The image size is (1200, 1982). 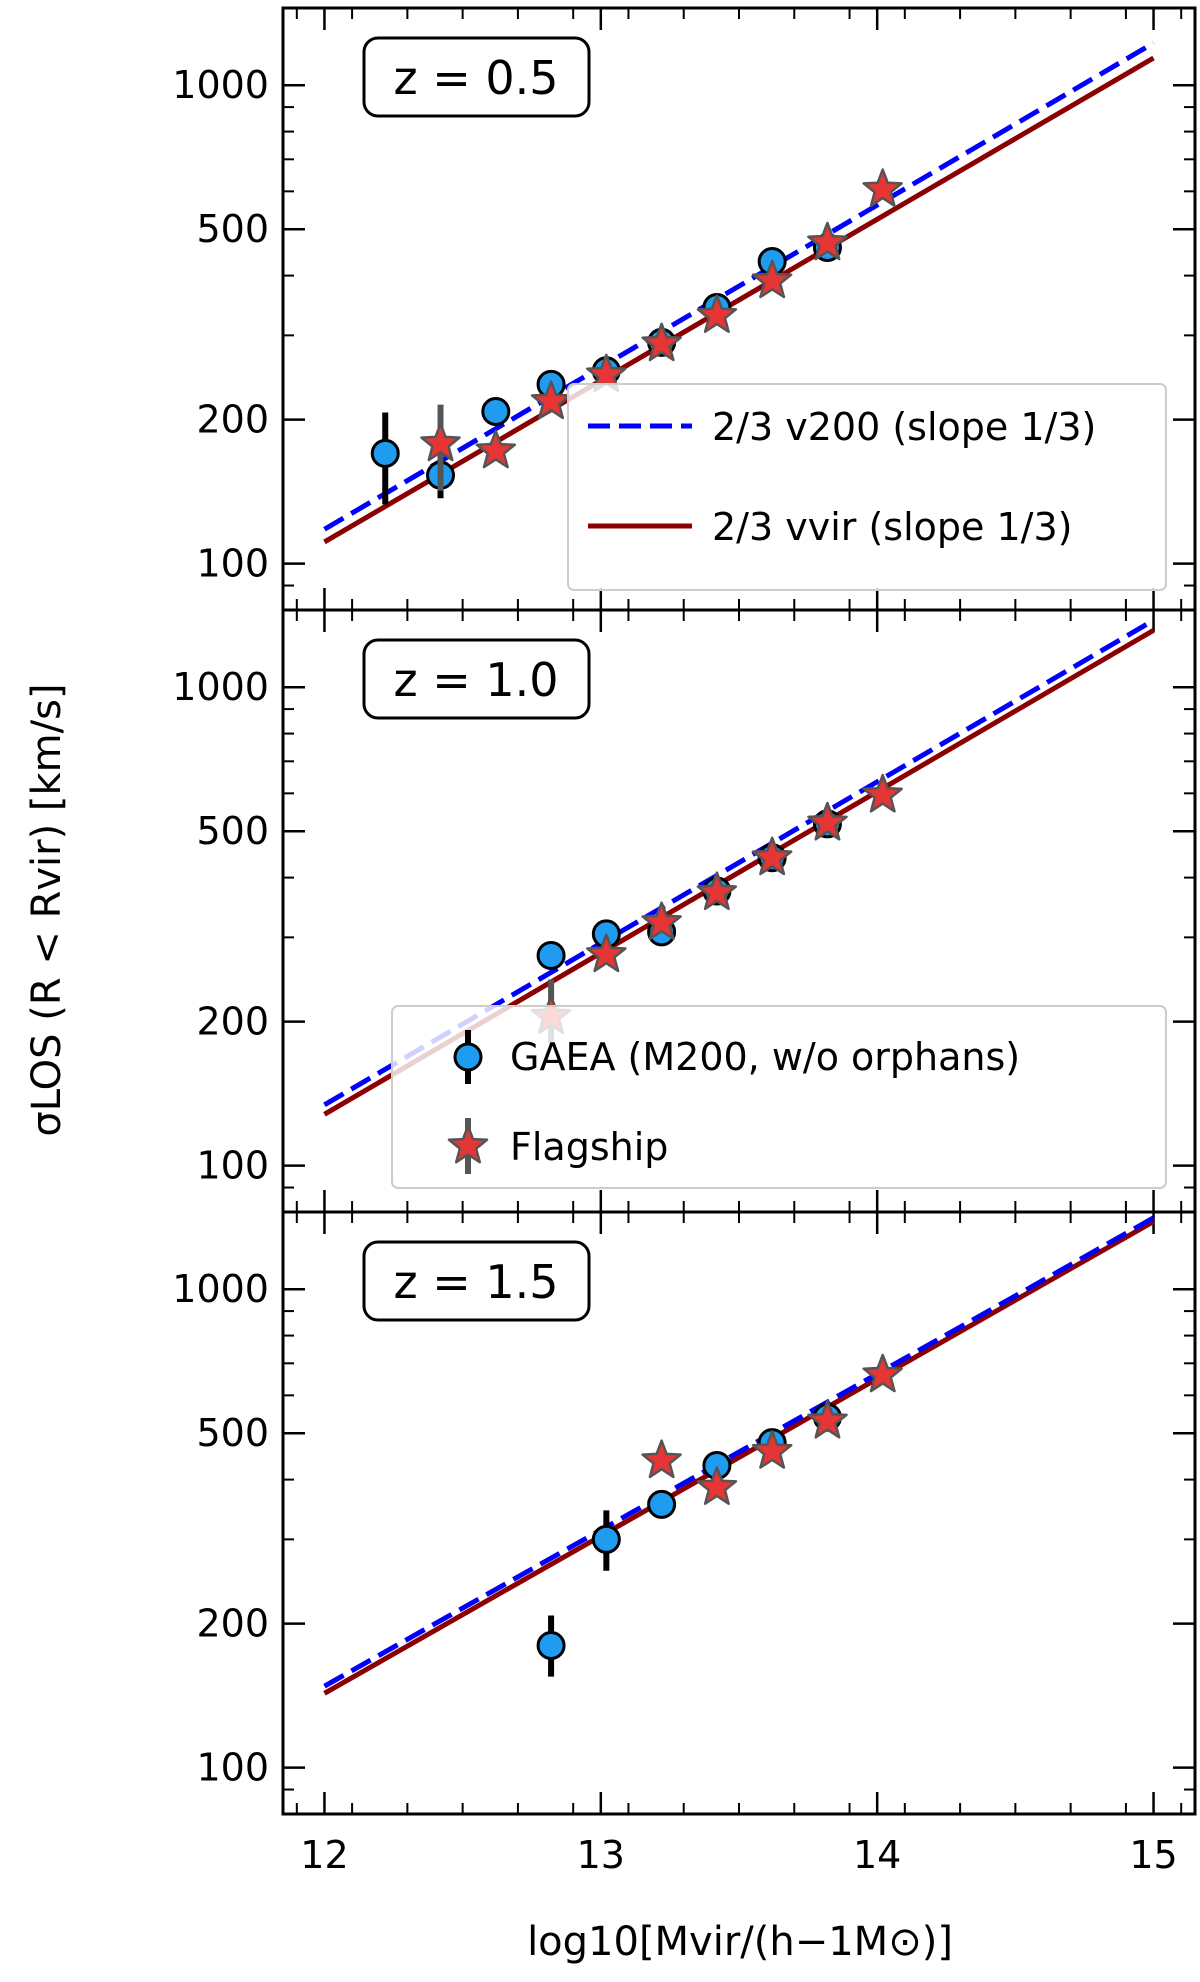 What do you see at coordinates (892, 527) in the screenshot?
I see `legend-vvir-label: 2/3 vvir (slope 1/3)` at bounding box center [892, 527].